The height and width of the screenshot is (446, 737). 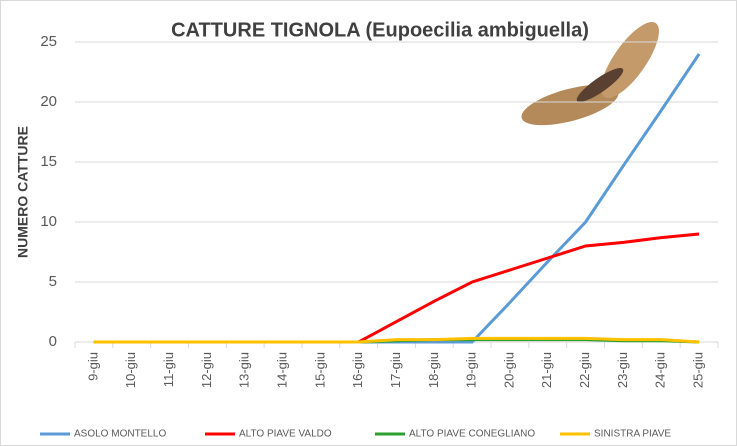 What do you see at coordinates (244, 370) in the screenshot?
I see `x-tick-label: 13-giu` at bounding box center [244, 370].